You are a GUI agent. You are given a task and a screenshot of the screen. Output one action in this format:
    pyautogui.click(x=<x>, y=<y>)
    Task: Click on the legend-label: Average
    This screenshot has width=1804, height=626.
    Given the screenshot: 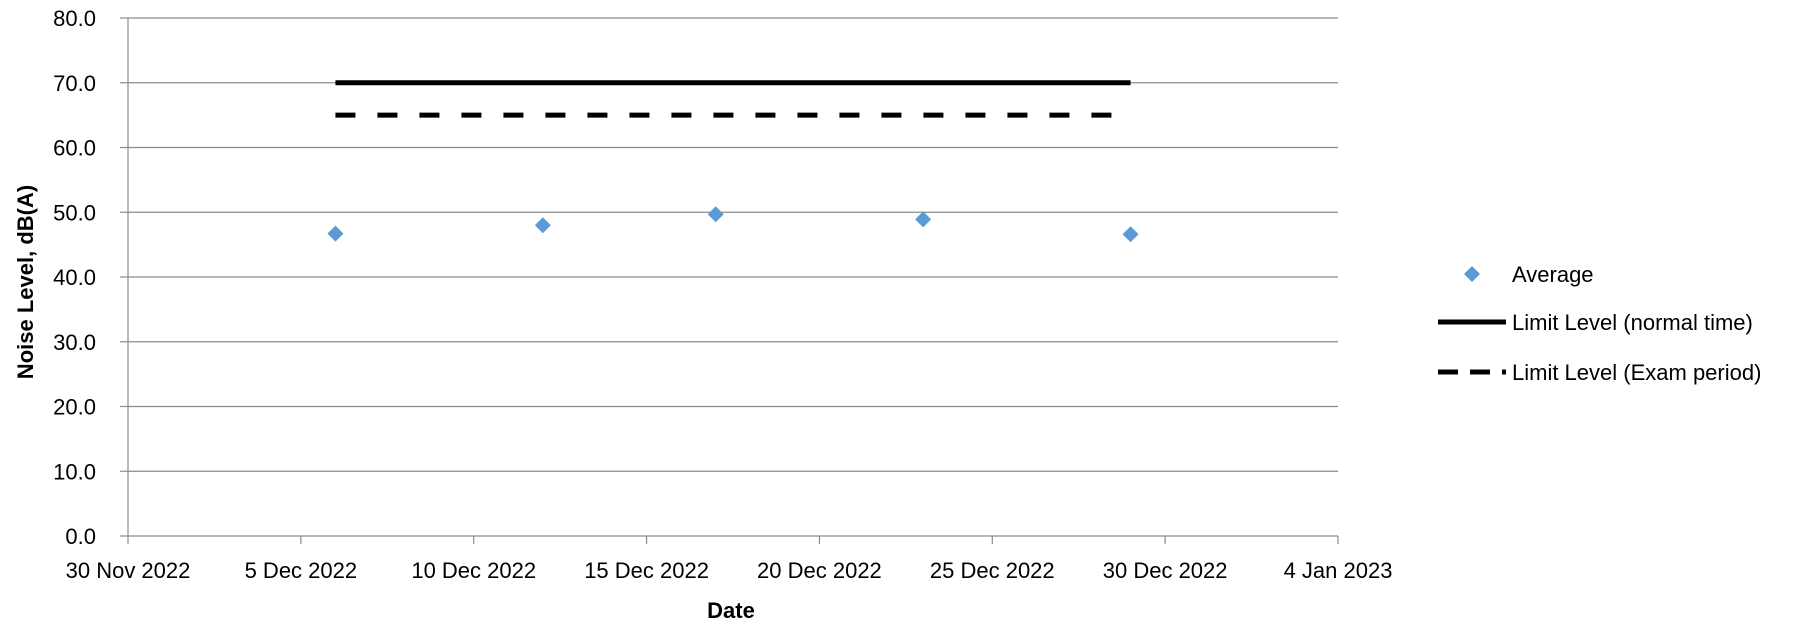 What is the action you would take?
    pyautogui.click(x=1553, y=274)
    